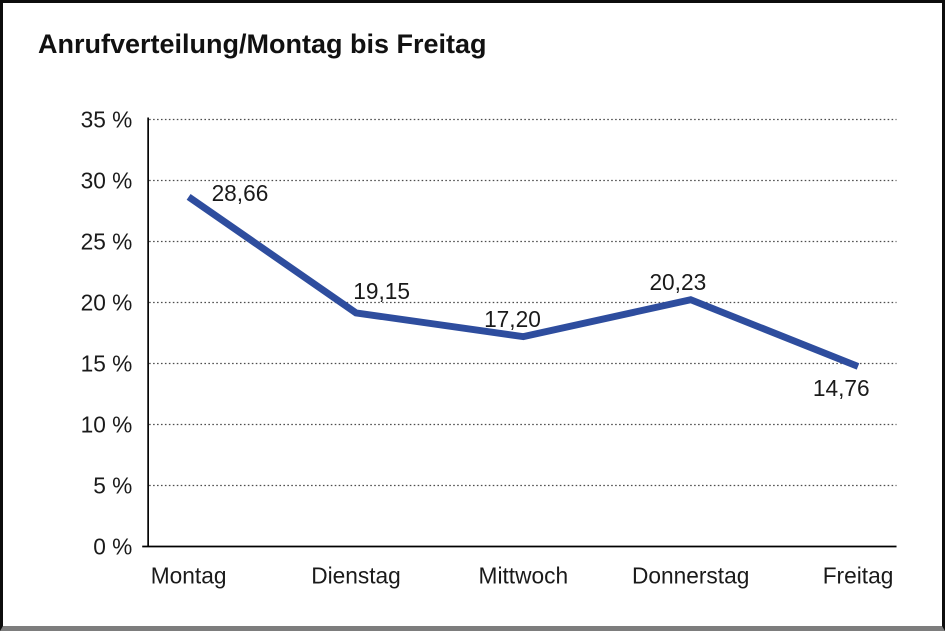  Describe the element at coordinates (690, 576) in the screenshot. I see `x-category-label: Donnerstag` at that location.